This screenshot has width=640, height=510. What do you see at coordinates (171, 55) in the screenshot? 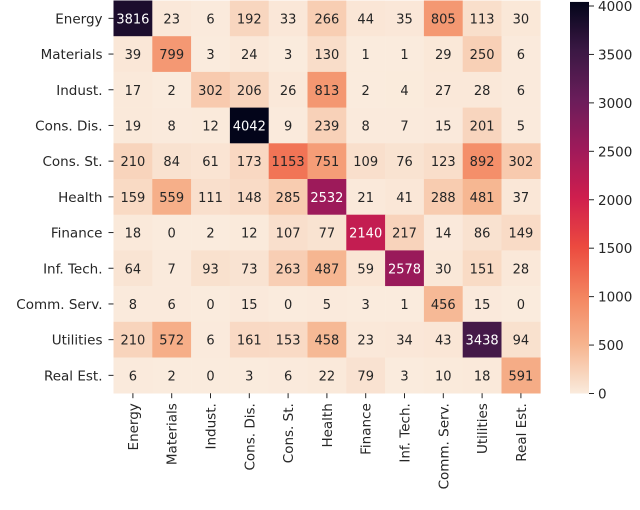
I see `cell-value-label: 799` at bounding box center [171, 55].